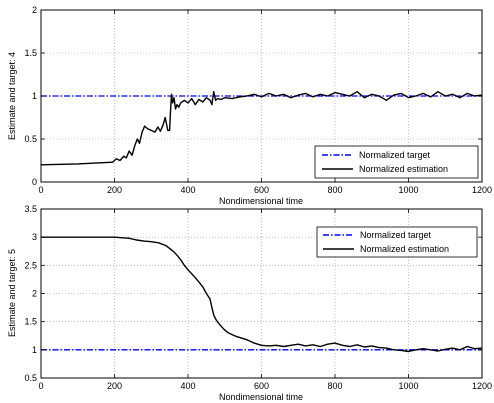  What do you see at coordinates (403, 169) in the screenshot?
I see `legend-label-estimation-top: Normalized estimation` at bounding box center [403, 169].